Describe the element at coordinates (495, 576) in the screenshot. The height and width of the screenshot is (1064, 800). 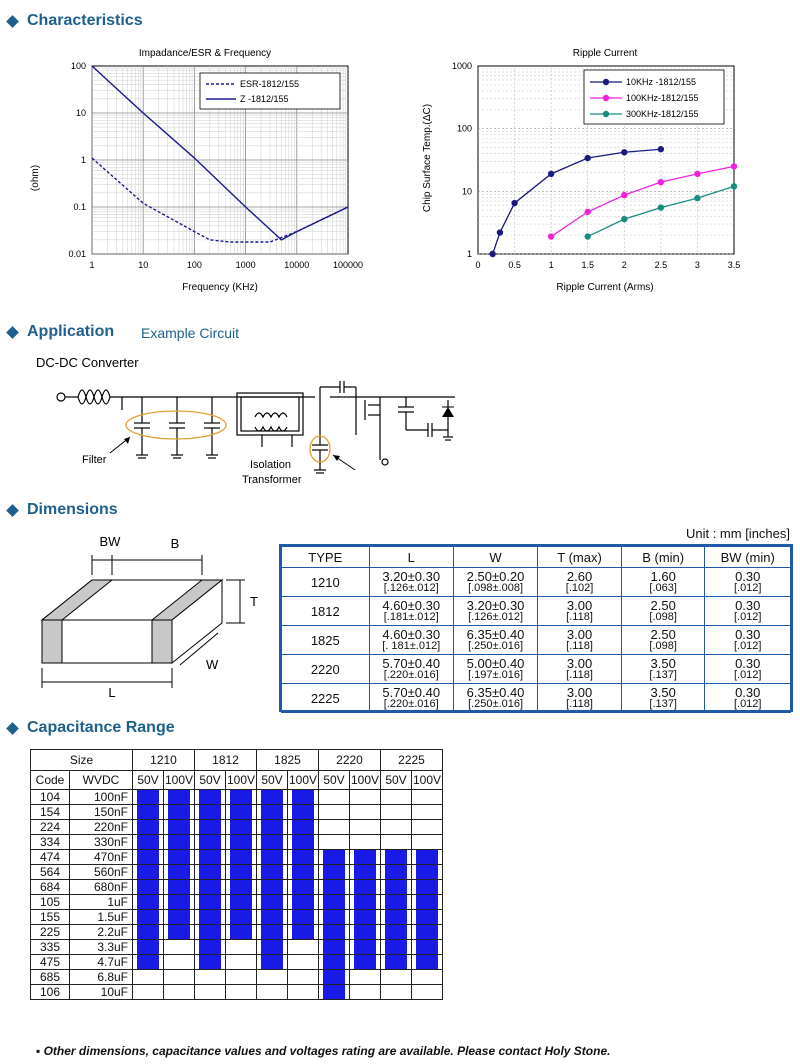
I see `mm-value: 2.50±0.20` at that location.